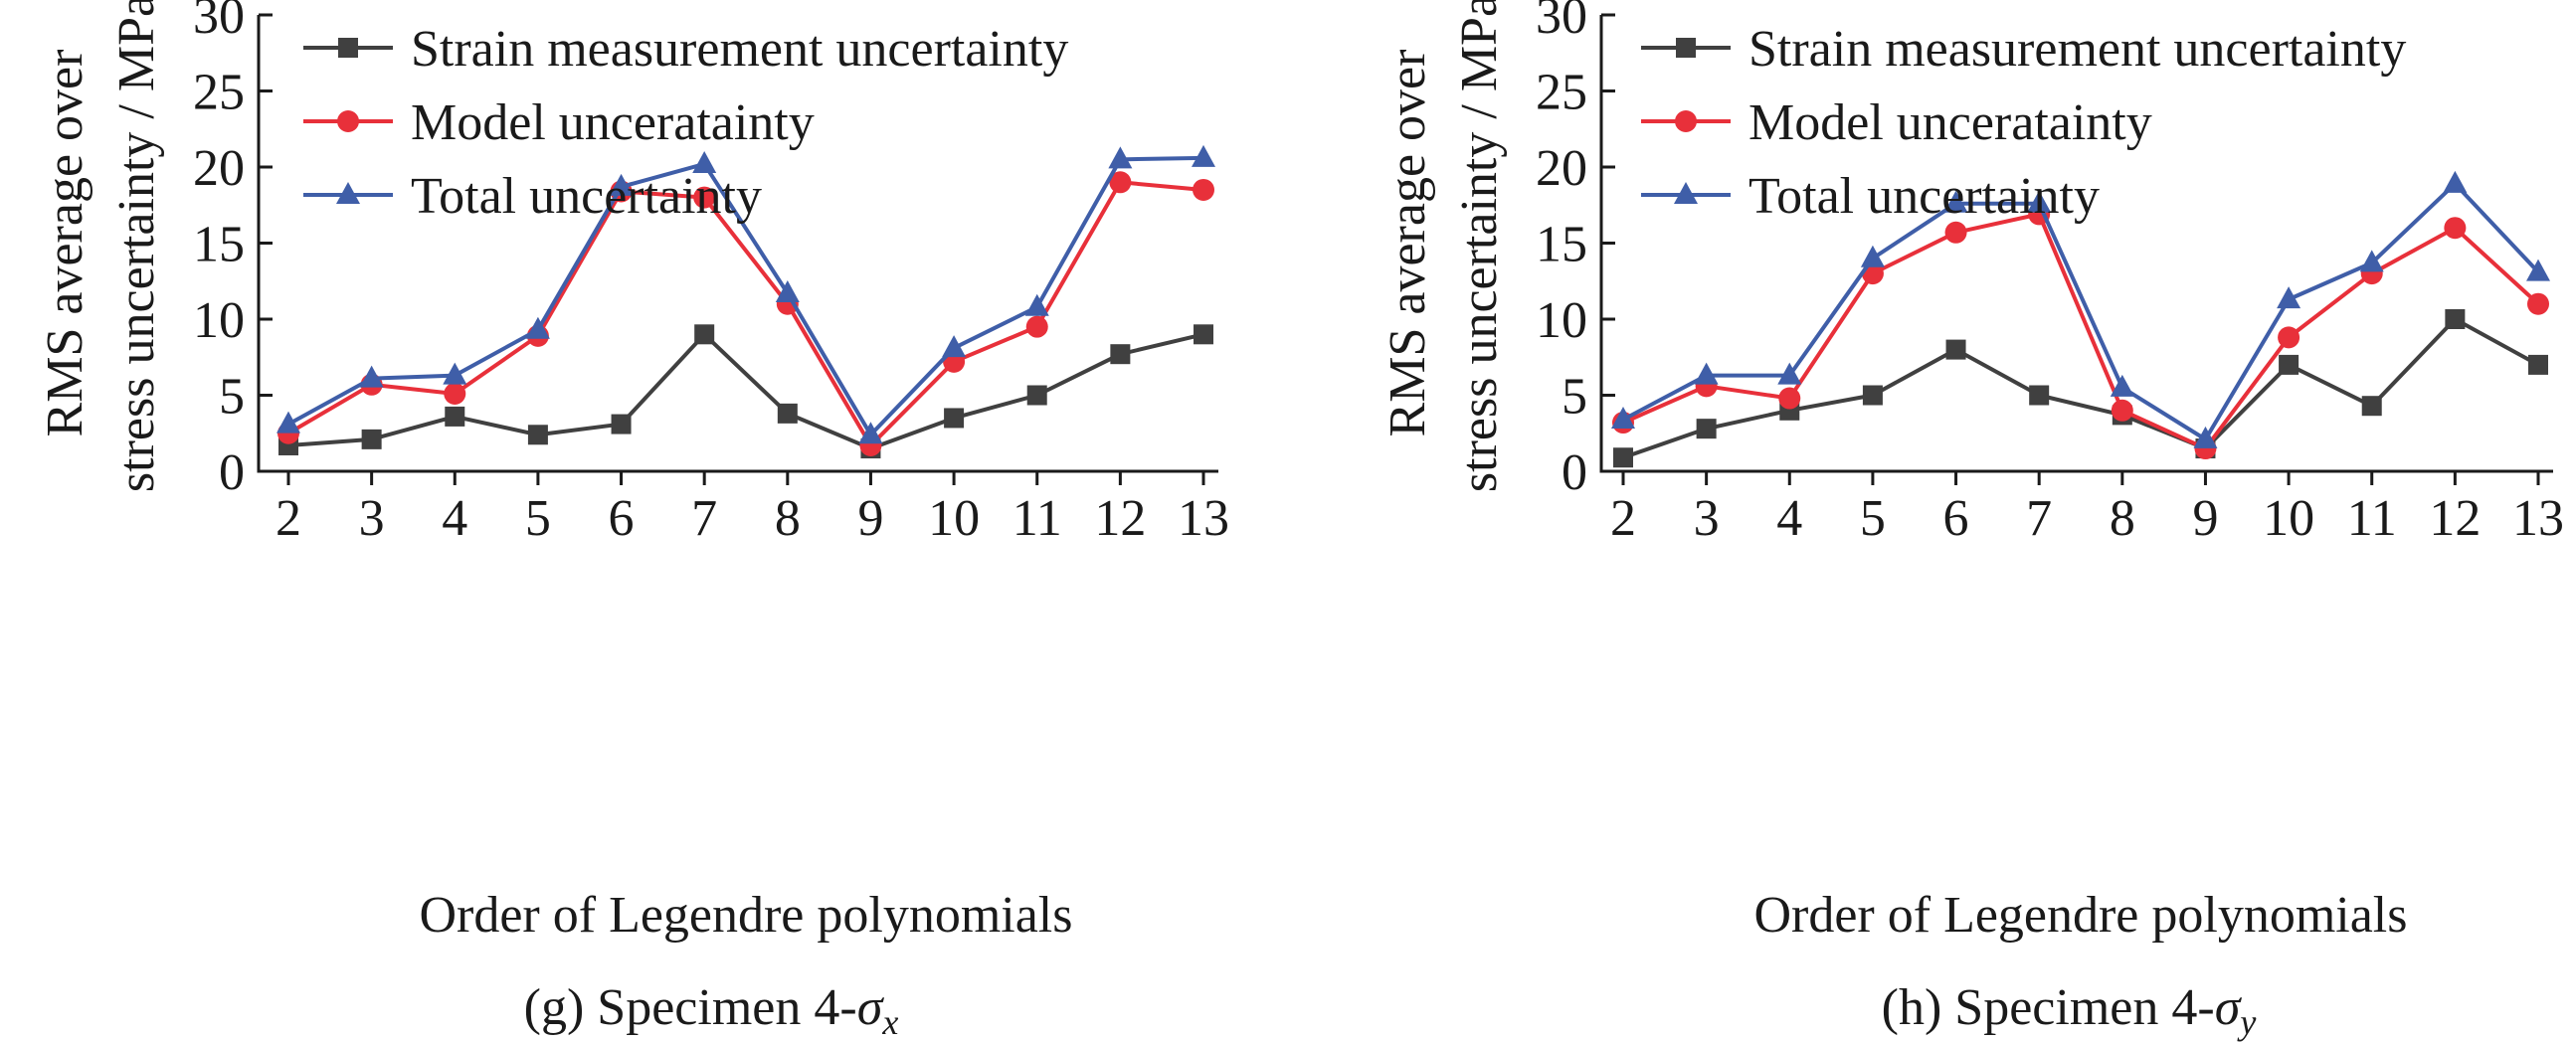  I want to click on y-tick-label-h-6: 30, so click(1561, 22).